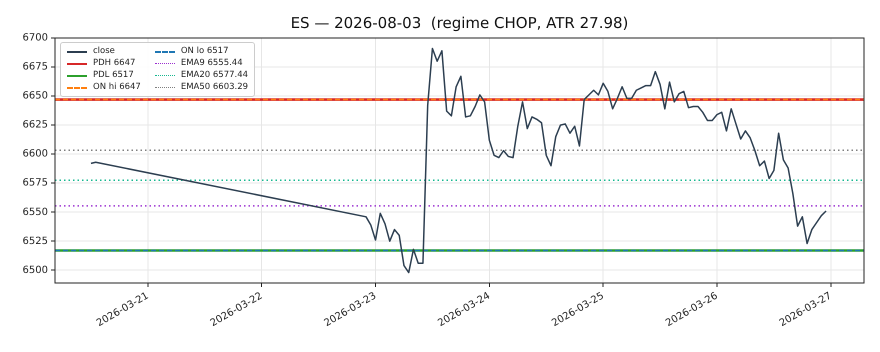 This screenshot has height=352, width=880. What do you see at coordinates (214, 87) in the screenshot?
I see `legend-label: EMA50 6603.29` at bounding box center [214, 87].